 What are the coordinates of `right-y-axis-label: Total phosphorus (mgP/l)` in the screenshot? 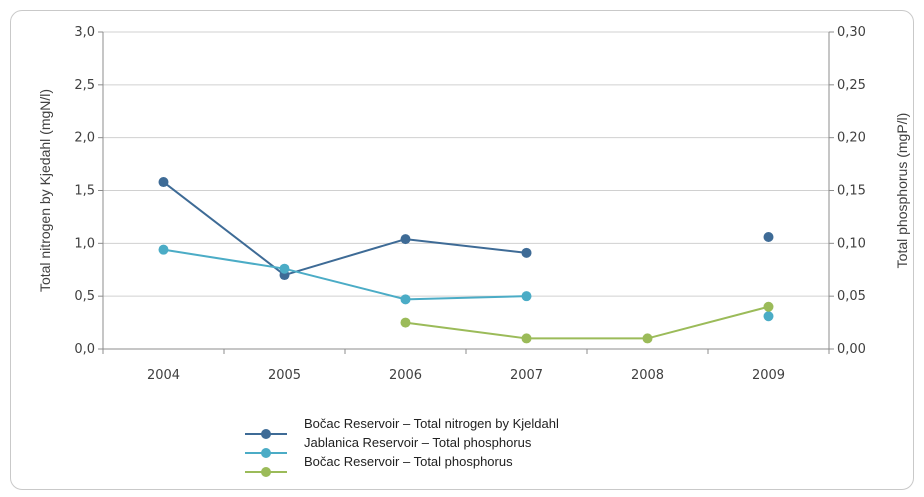 It's located at (902, 191).